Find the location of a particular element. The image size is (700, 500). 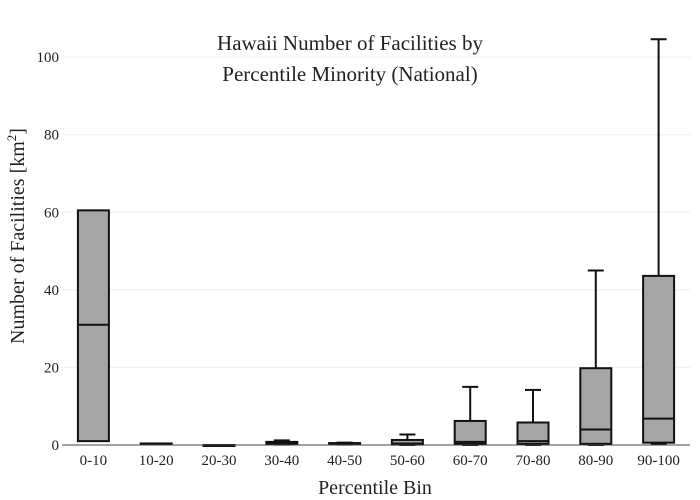

x-tick-label: 70-80 is located at coordinates (533, 461).